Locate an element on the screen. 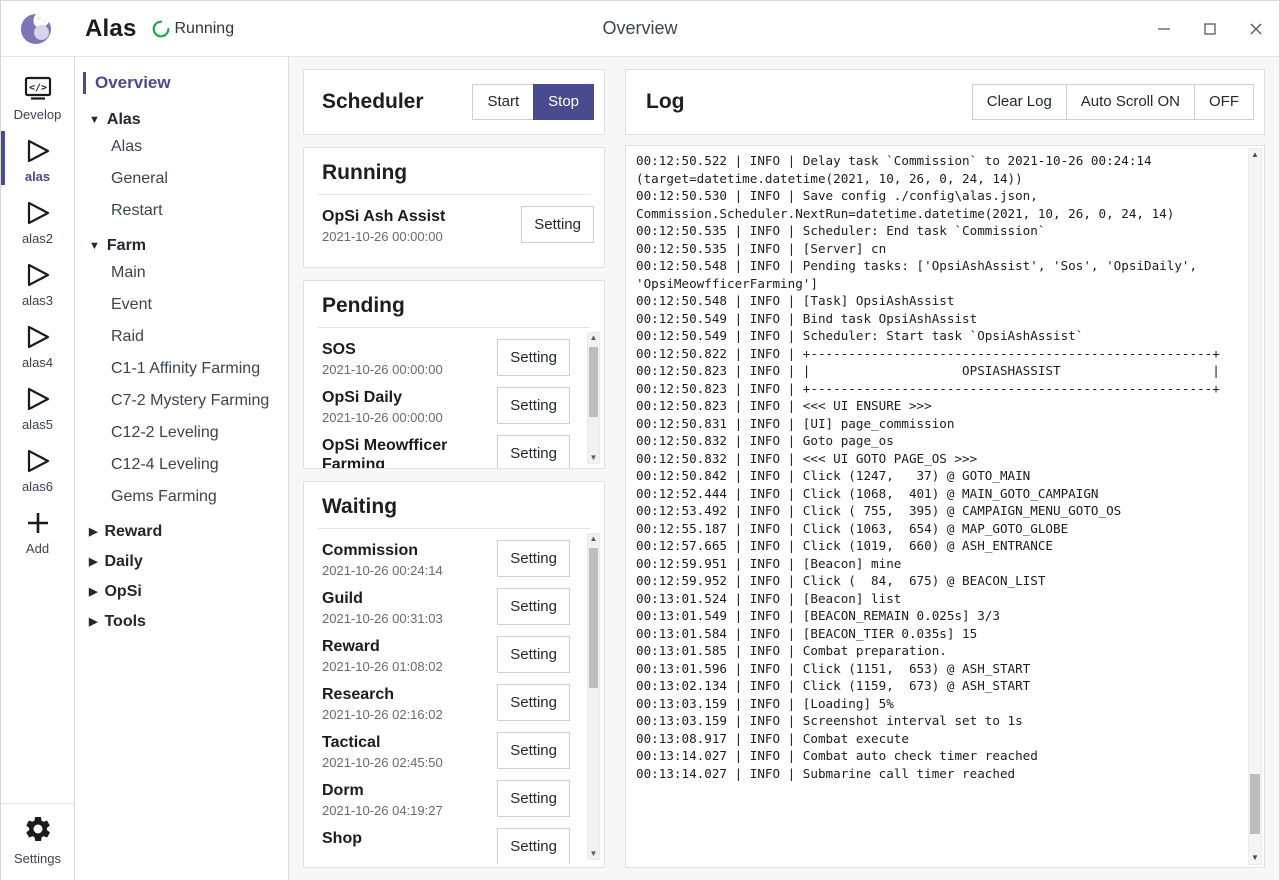 The height and width of the screenshot is (880, 1280). nav-item-c12-4-leveling: C12-4 Leveling is located at coordinates (165, 464).